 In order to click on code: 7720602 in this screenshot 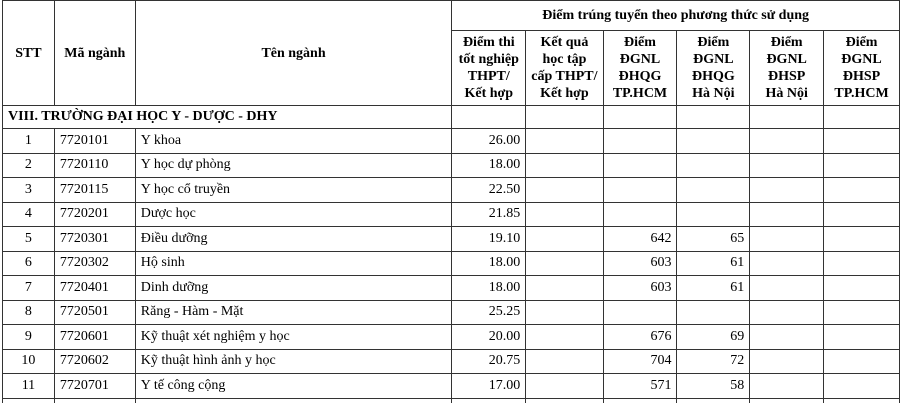, I will do `click(94, 361)`.